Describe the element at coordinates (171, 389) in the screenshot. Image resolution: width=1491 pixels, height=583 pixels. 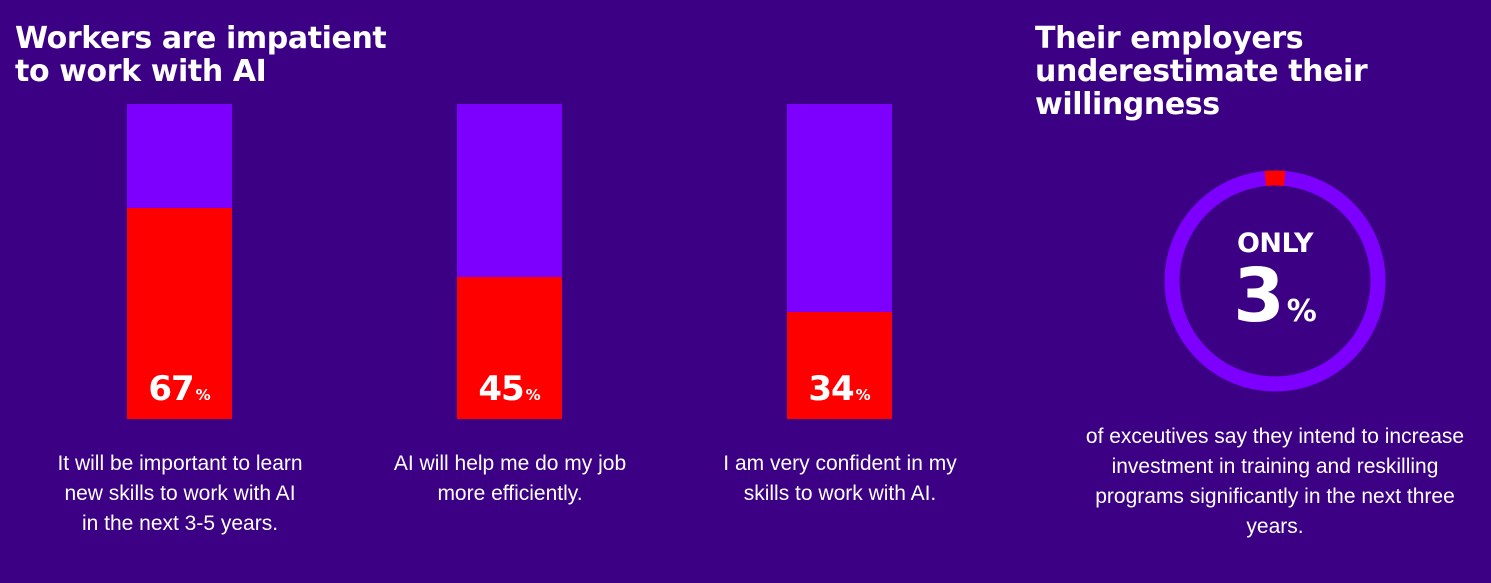
I see `bar-value-number-1: 67` at that location.